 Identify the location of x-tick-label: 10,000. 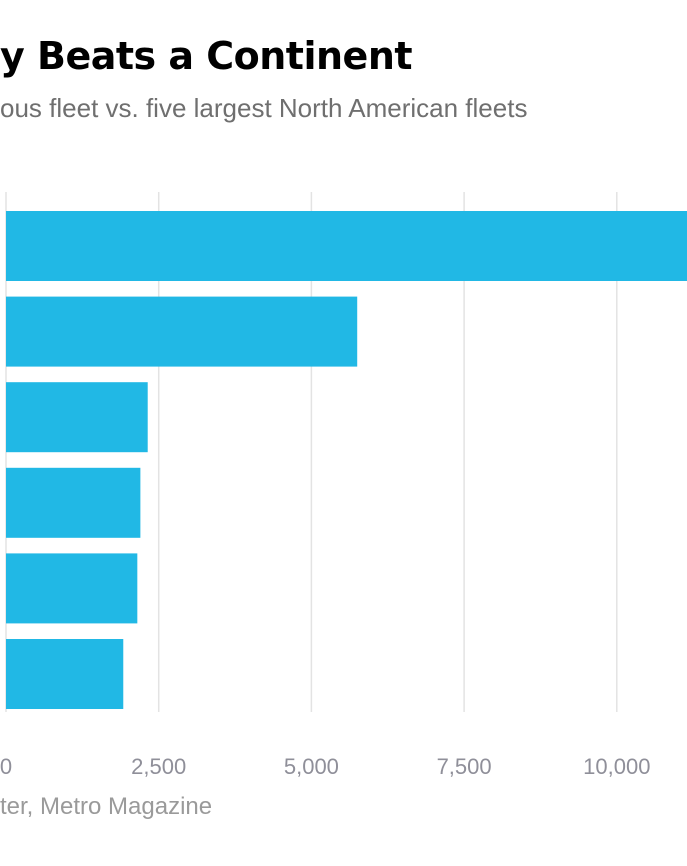
(616, 766).